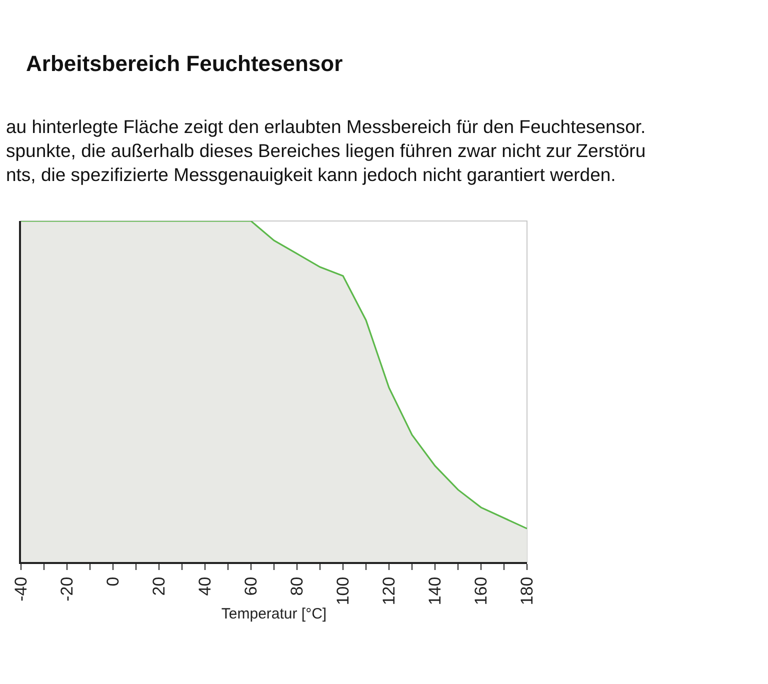 Image resolution: width=768 pixels, height=684 pixels. Describe the element at coordinates (159, 586) in the screenshot. I see `x-tick-label: 20` at that location.